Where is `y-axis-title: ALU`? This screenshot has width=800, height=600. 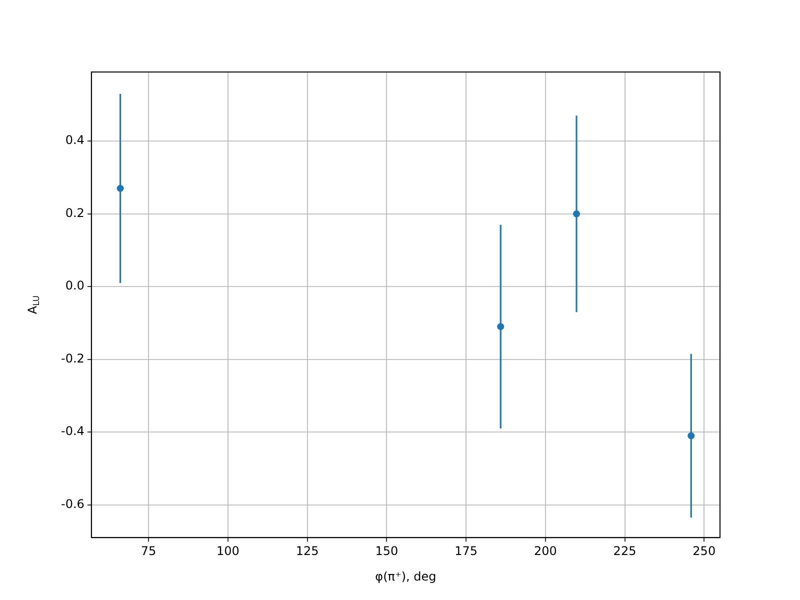 y-axis-title: ALU is located at coordinates (34, 304).